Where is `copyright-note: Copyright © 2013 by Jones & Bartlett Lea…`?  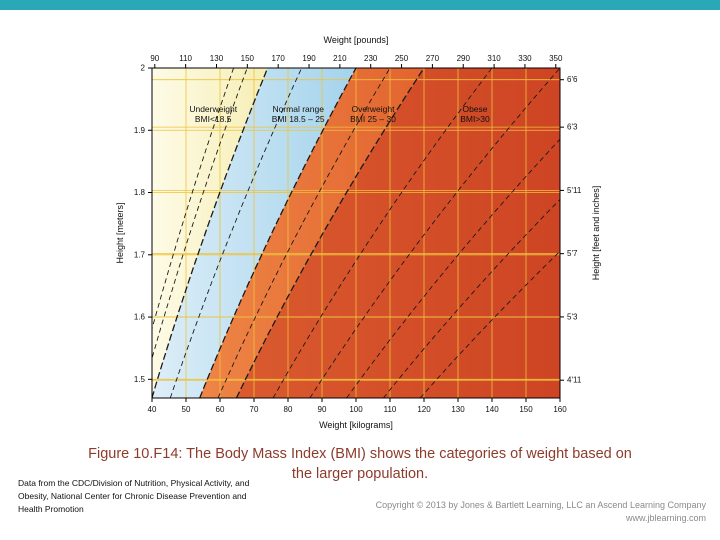 copyright-note: Copyright © 2013 by Jones & Bartlett Lea… is located at coordinates (541, 512).